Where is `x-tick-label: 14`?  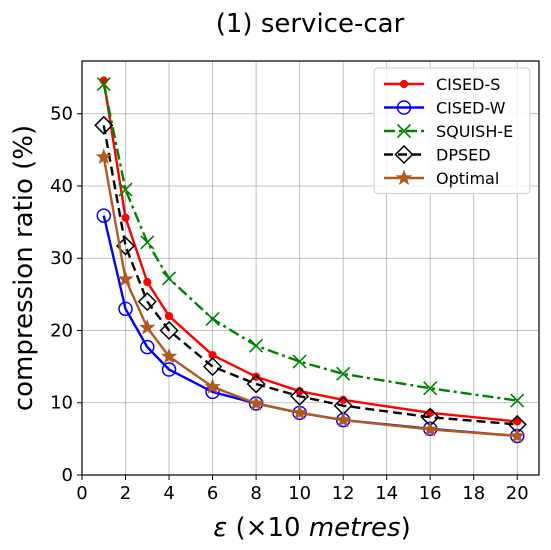
x-tick-label: 14 is located at coordinates (386, 493).